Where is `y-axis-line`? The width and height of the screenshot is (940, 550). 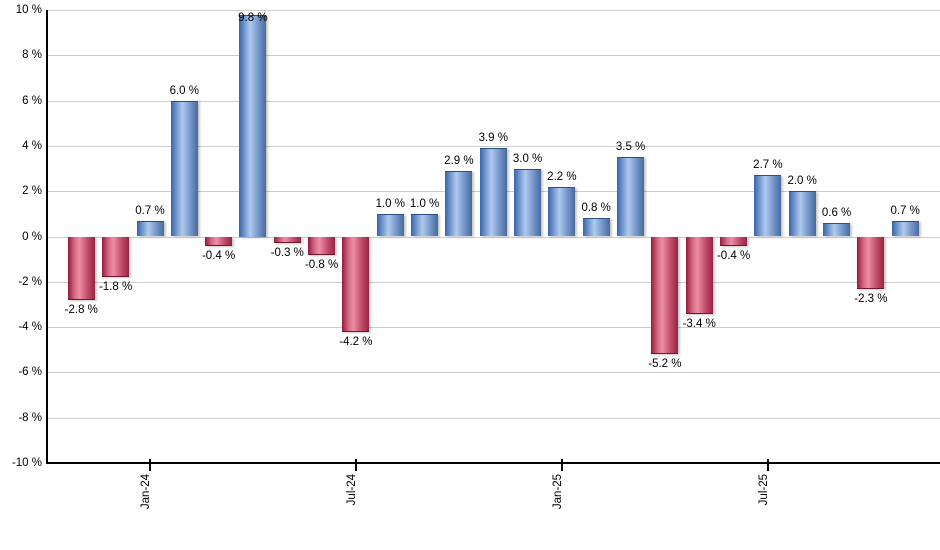
y-axis-line is located at coordinates (47, 237).